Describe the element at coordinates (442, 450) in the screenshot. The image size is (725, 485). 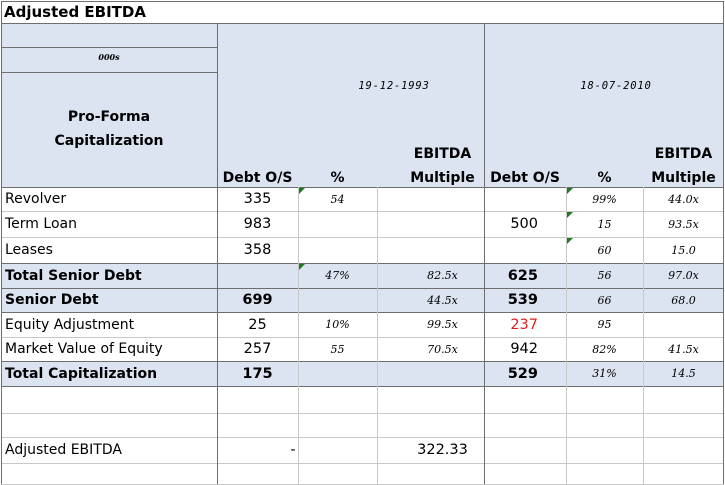
I see `adjusted-ebitda-value: 322.33` at that location.